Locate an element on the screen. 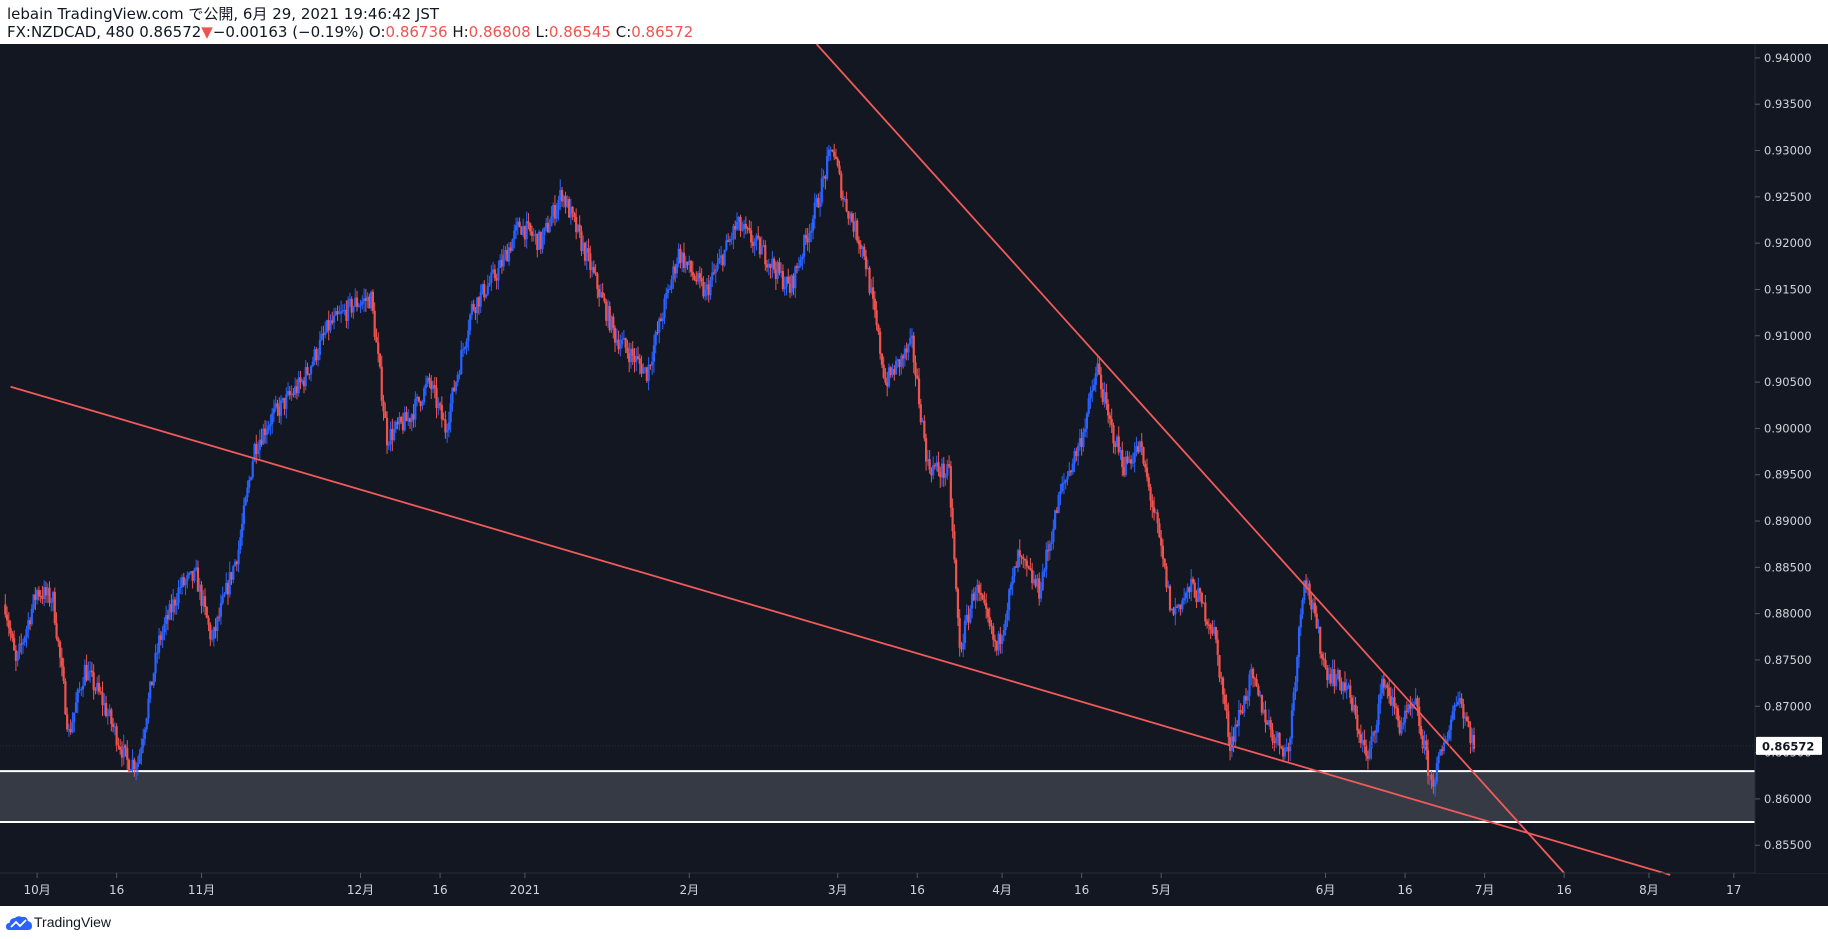 The height and width of the screenshot is (939, 1828). down-arrow-icon: ▼ is located at coordinates (207, 32).